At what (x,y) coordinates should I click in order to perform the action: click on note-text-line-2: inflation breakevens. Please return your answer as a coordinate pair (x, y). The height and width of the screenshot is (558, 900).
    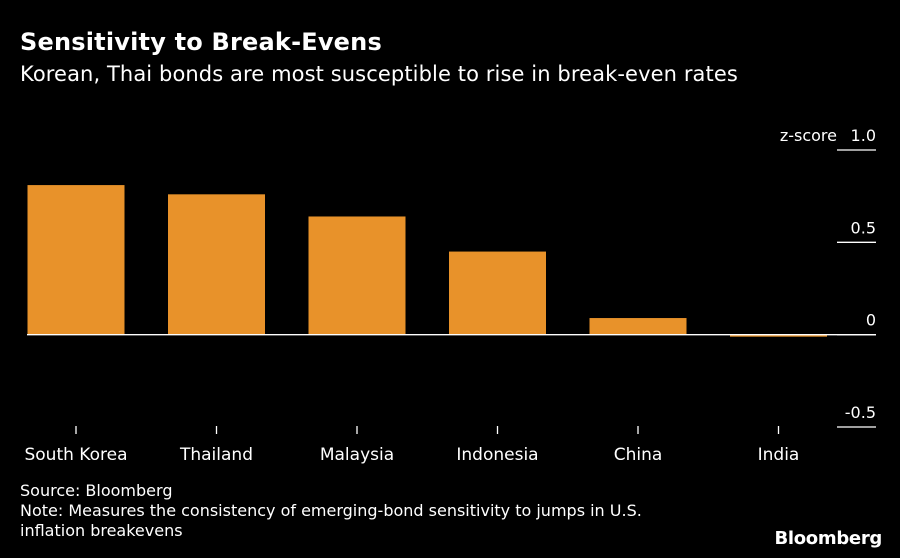
    Looking at the image, I should click on (101, 530).